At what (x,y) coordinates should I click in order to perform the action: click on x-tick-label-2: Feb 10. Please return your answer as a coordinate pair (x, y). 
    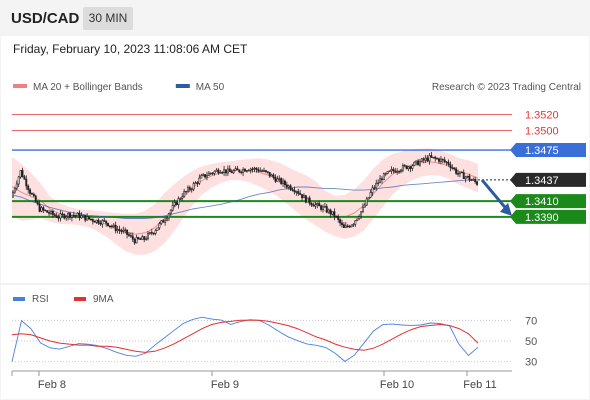
    Looking at the image, I should click on (397, 385).